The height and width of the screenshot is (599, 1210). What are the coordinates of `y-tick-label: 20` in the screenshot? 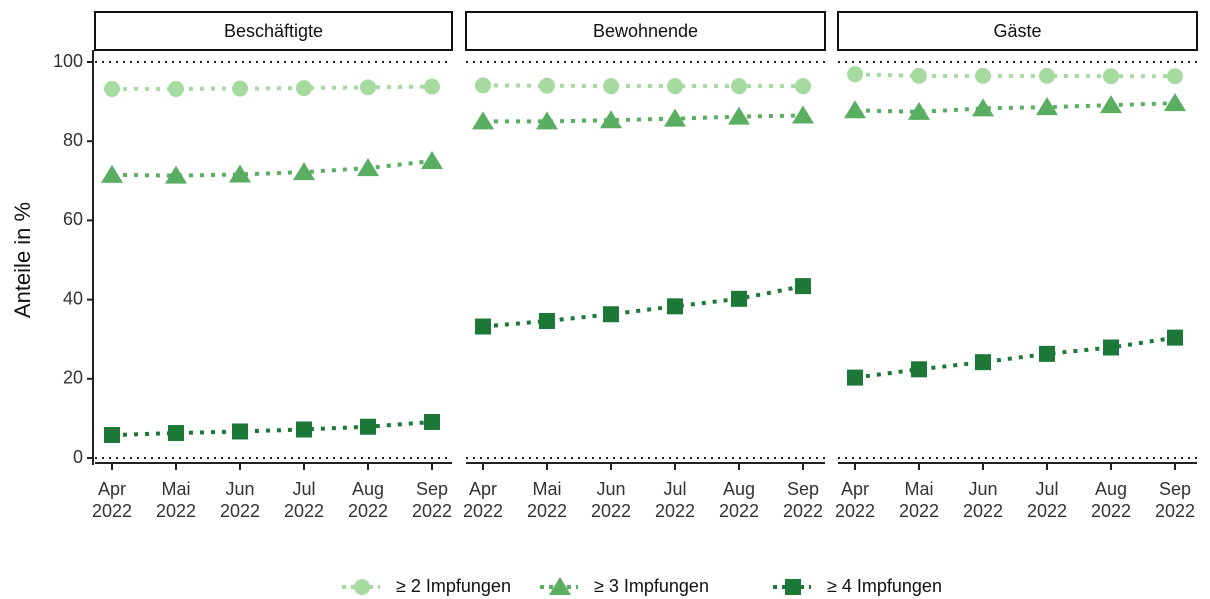 It's located at (73, 378).